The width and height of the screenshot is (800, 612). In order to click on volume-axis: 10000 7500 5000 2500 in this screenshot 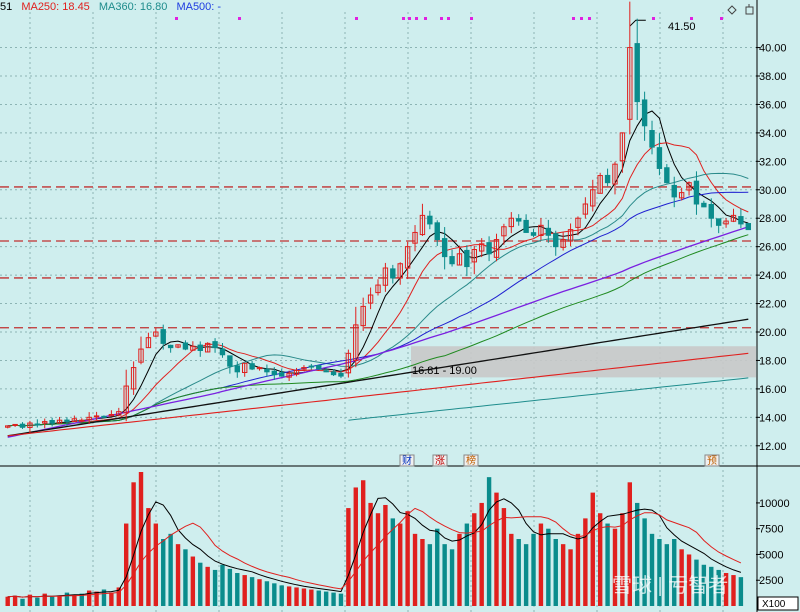, I will do `click(773, 542)`.